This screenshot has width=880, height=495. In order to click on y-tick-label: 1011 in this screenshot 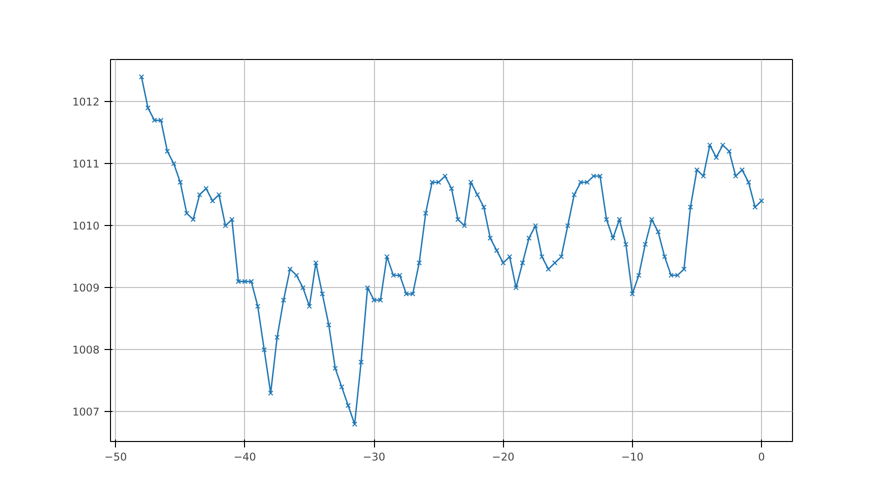, I will do `click(86, 164)`.